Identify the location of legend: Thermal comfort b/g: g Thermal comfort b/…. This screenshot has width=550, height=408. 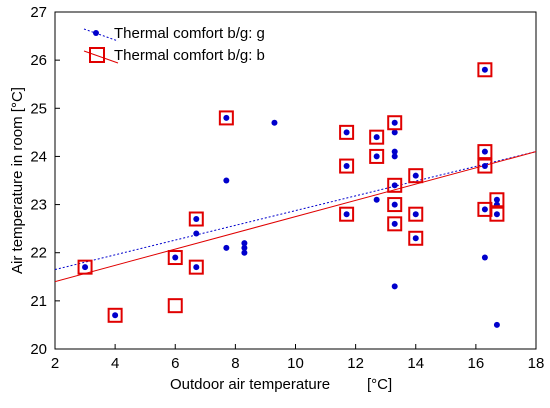
(174, 44).